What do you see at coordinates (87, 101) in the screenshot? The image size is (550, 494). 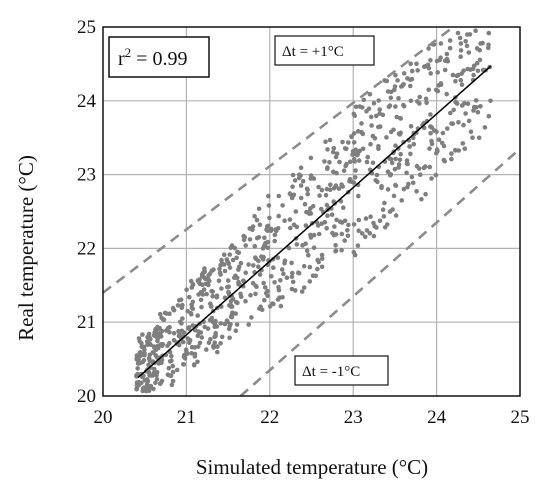 I see `y-tick-24: 24` at bounding box center [87, 101].